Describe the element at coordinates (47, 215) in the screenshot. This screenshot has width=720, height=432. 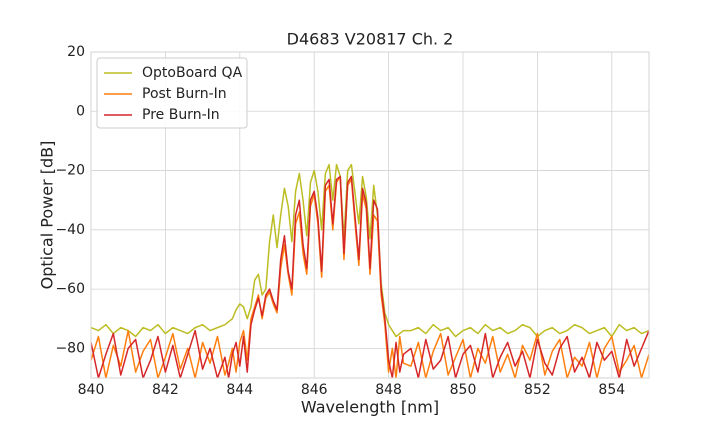
I see `y-axis-label: Optical Power [dB]` at that location.